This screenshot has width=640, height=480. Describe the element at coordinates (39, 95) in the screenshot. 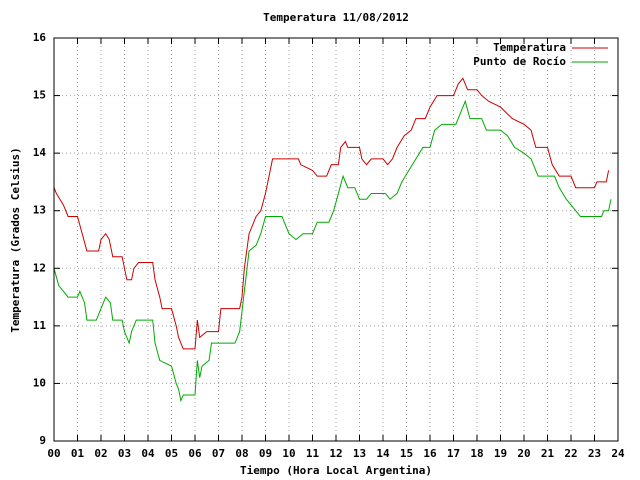

I see `y-tick-label: 15` at that location.